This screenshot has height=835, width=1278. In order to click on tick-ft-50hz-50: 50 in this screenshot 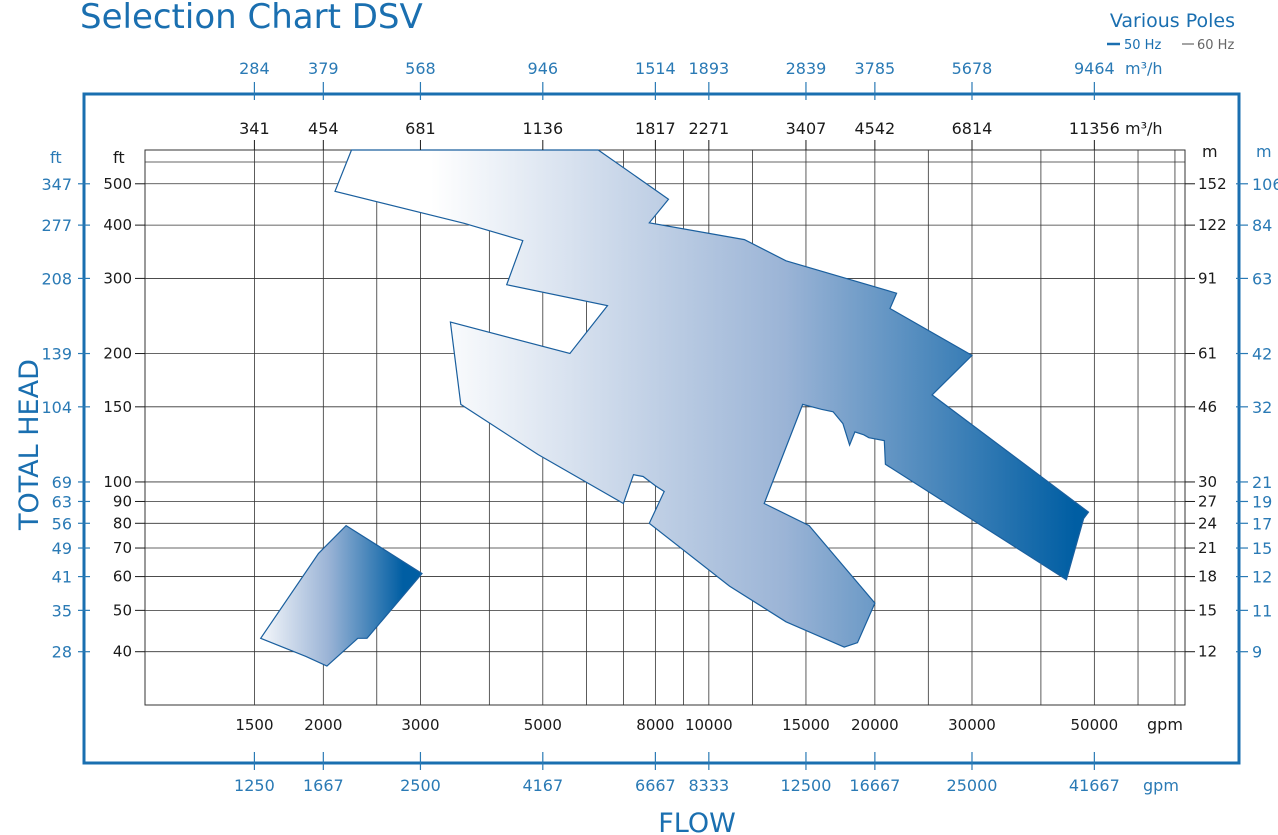, I will do `click(122, 610)`.